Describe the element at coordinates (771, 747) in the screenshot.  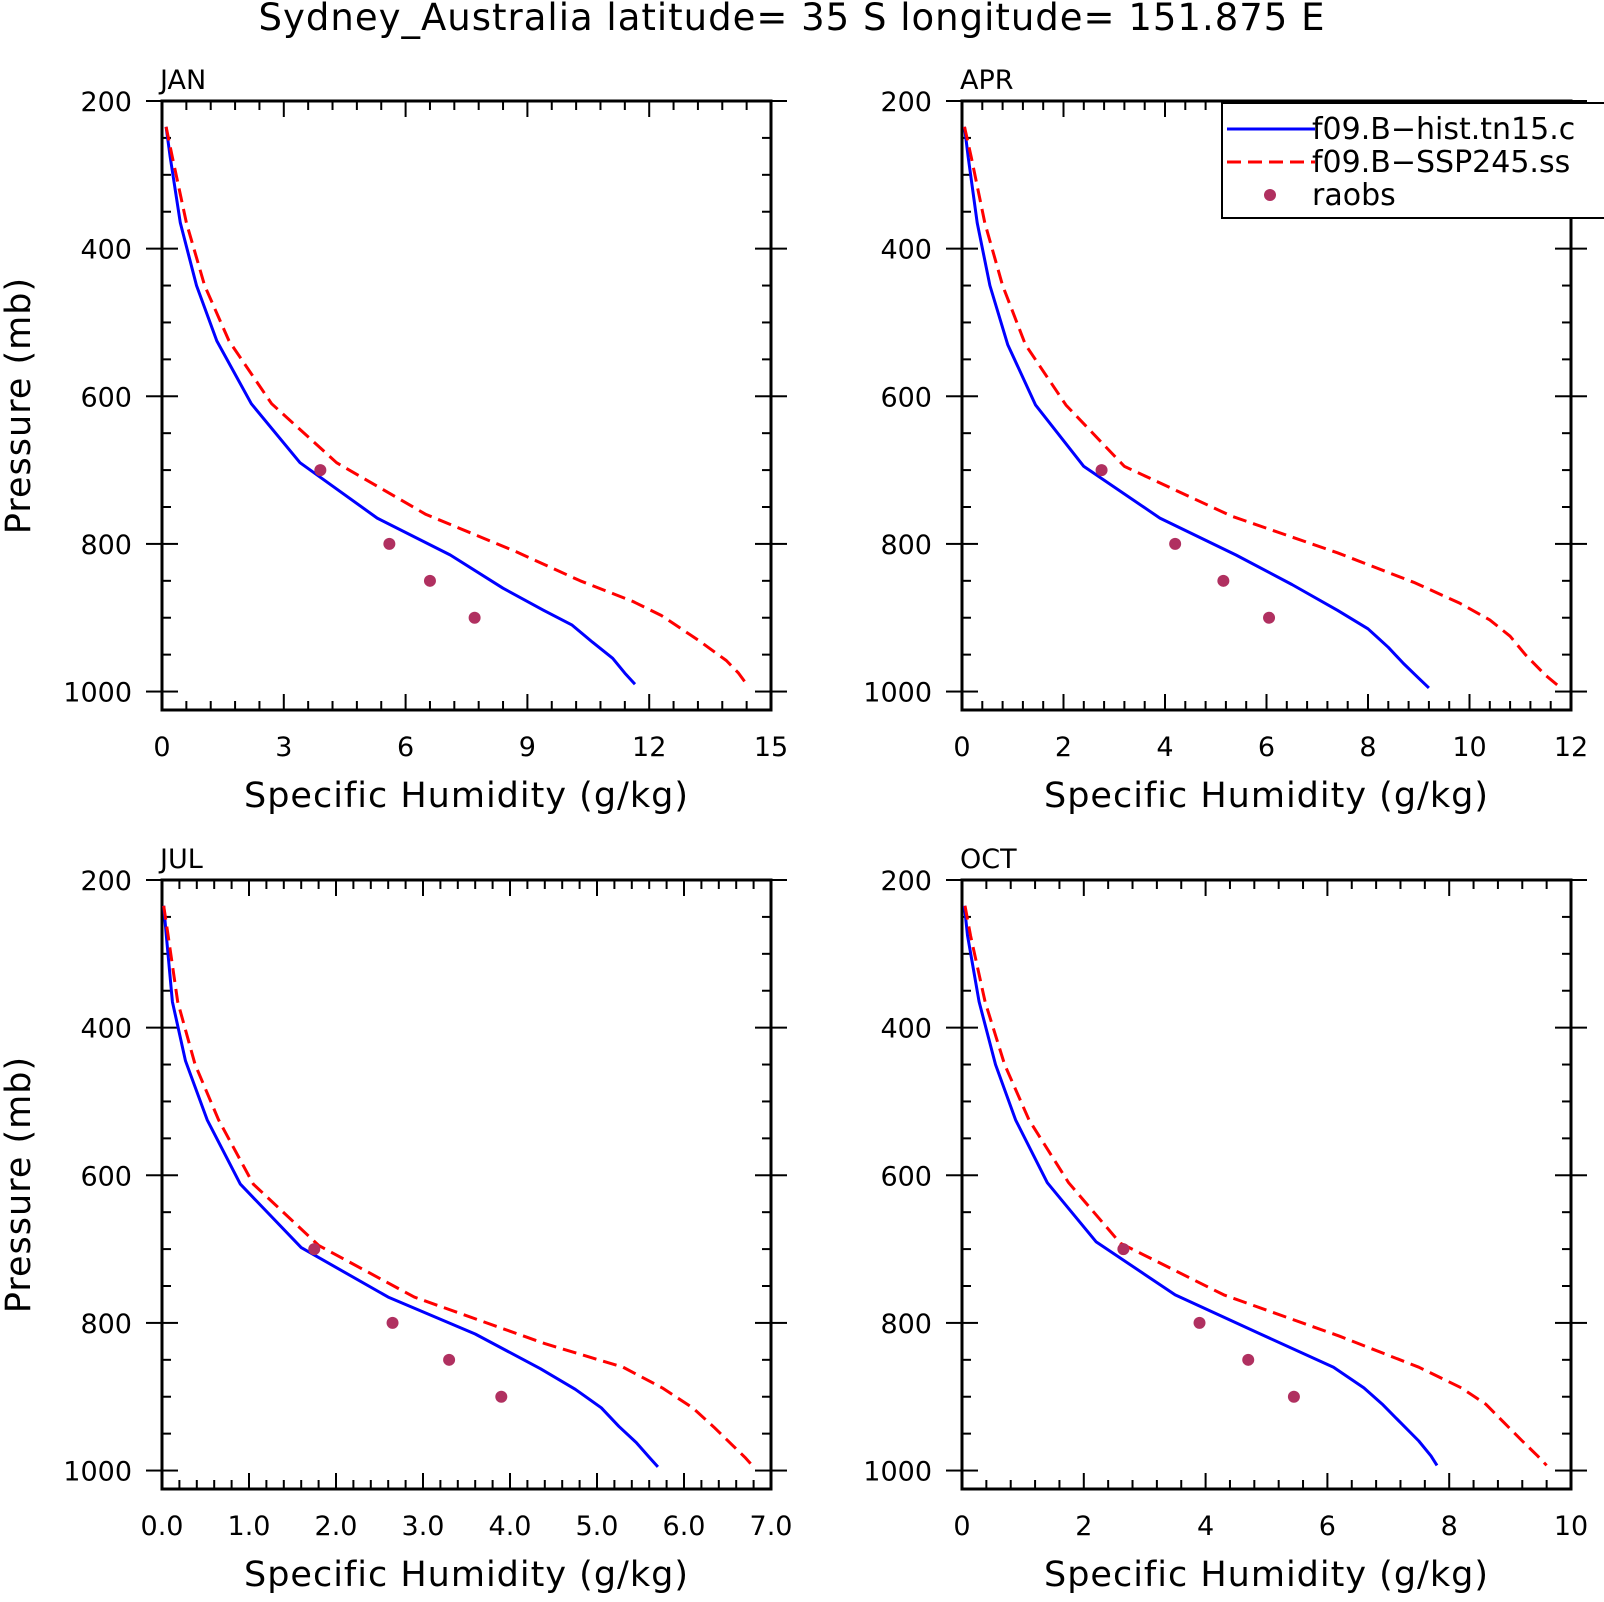
I see `x-tick-label: 15` at that location.